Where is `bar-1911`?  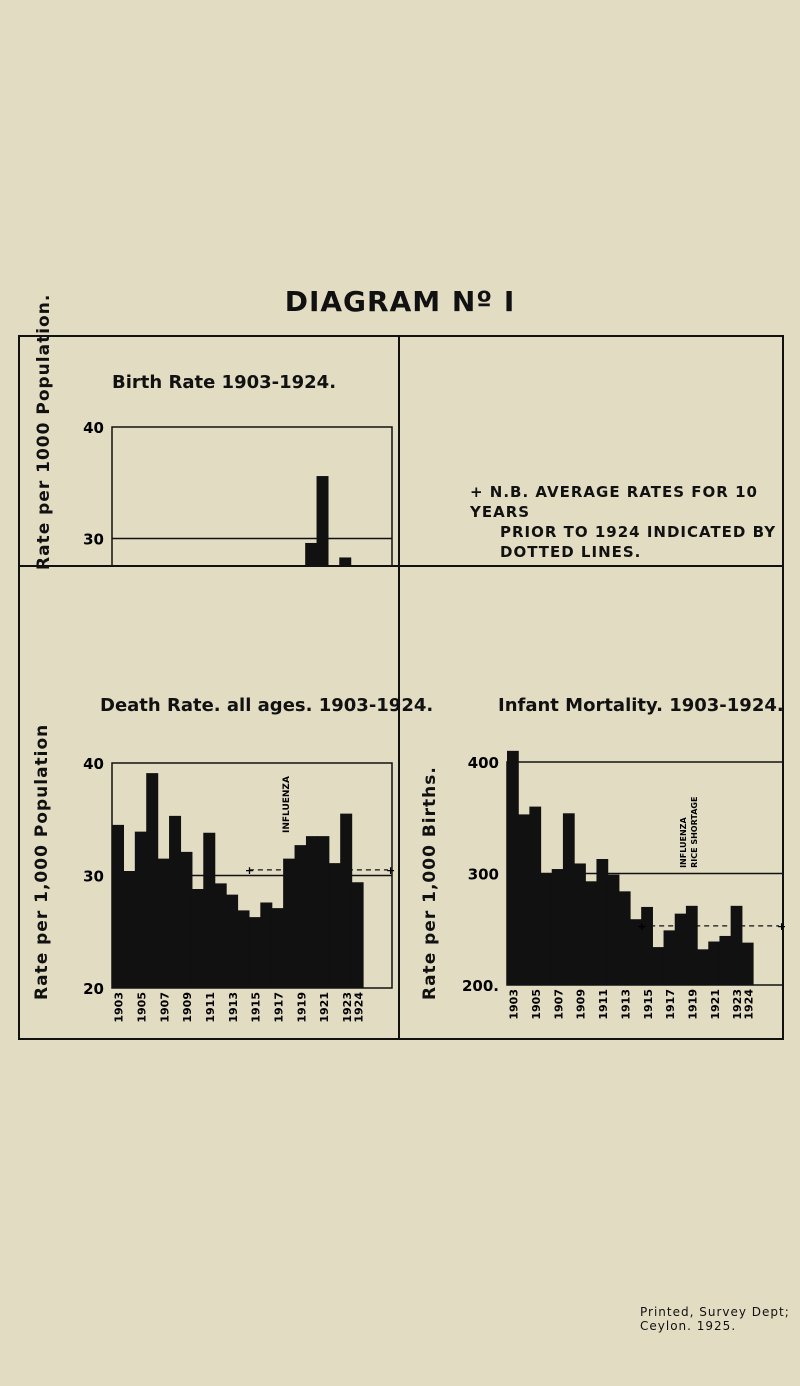 bar-1911 is located at coordinates (602, 922).